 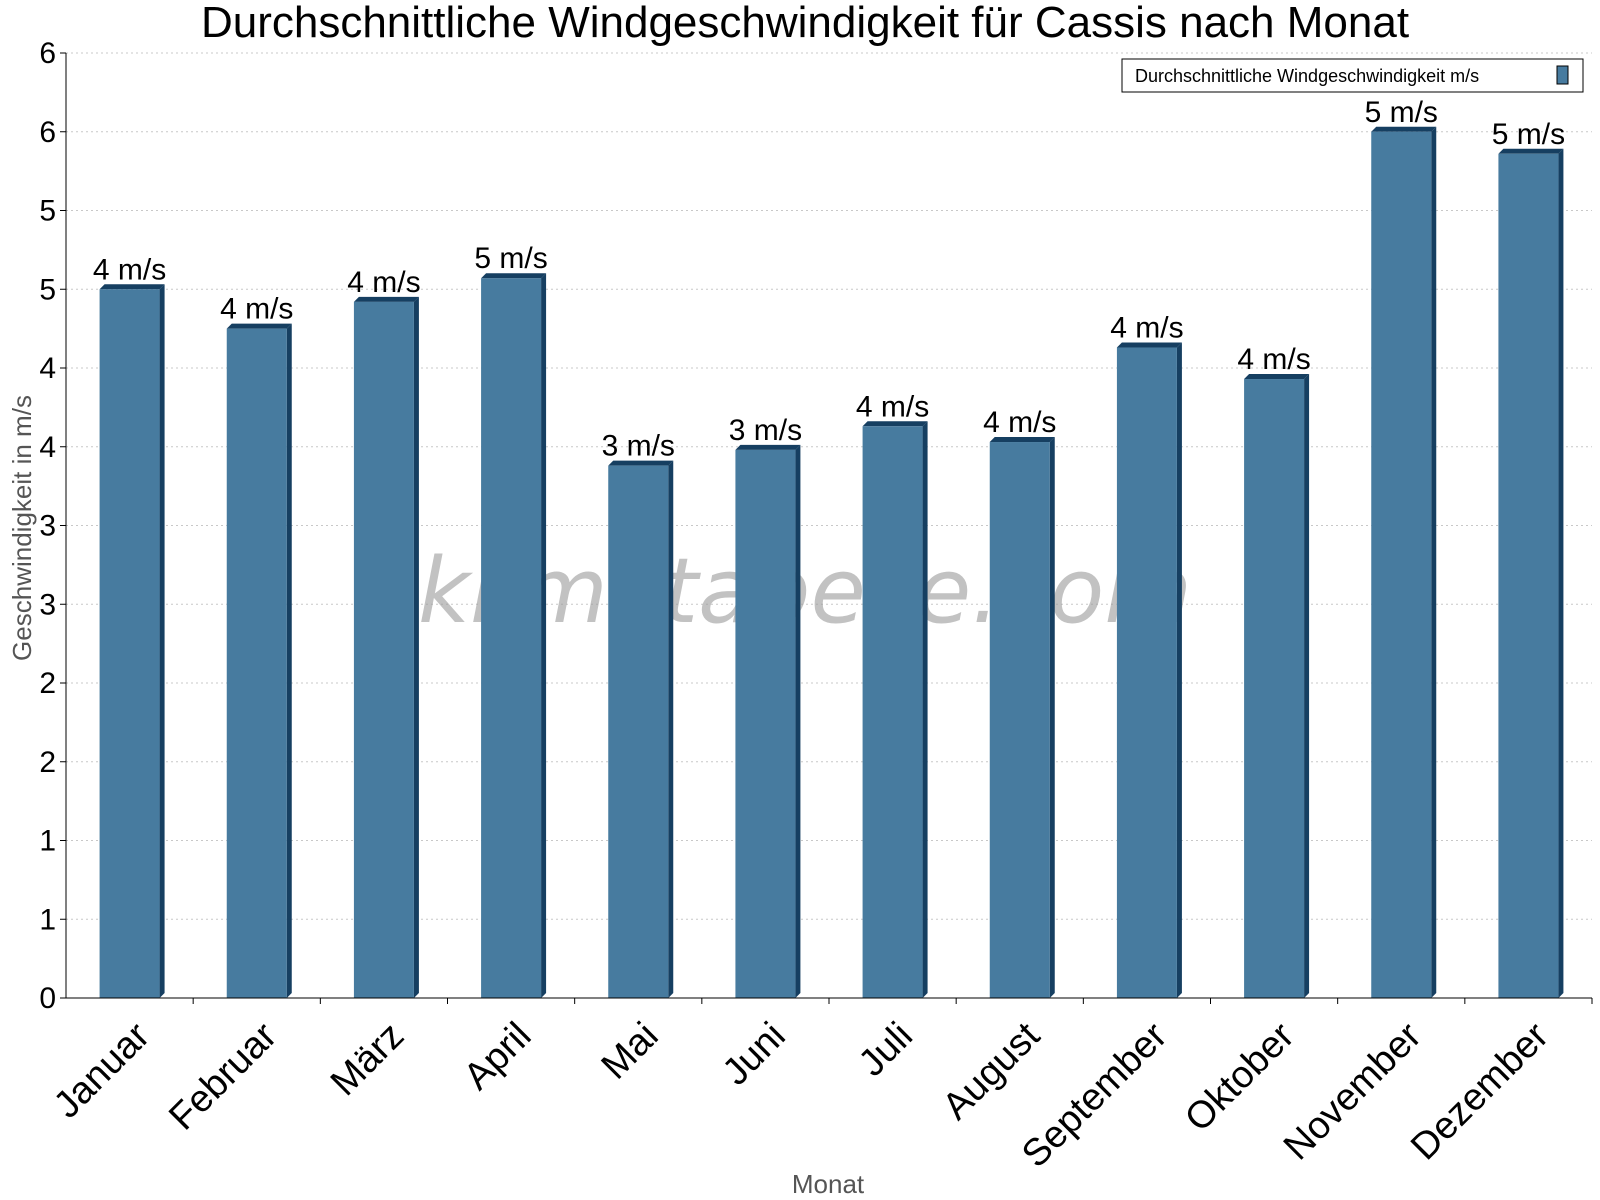 I want to click on x-tick-label: April, so click(x=497, y=1056).